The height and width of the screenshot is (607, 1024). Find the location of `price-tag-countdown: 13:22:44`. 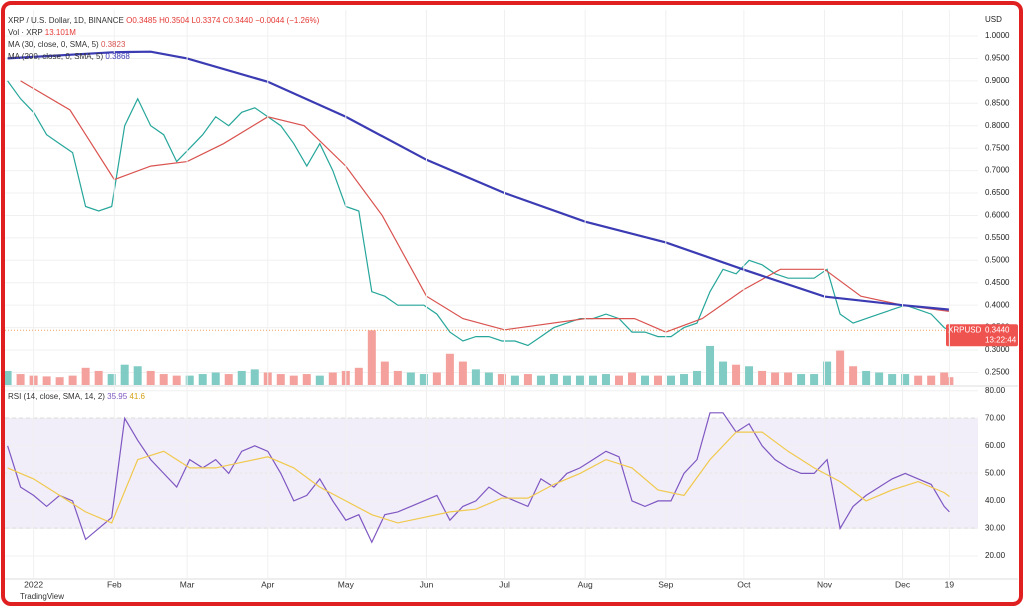

price-tag-countdown: 13:22:44 is located at coordinates (1001, 339).